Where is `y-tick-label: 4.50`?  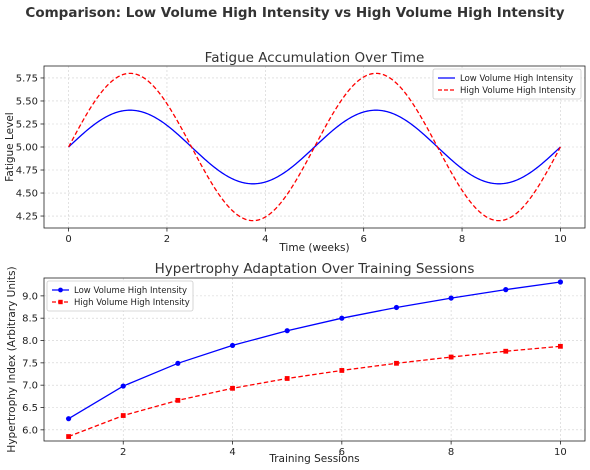
y-tick-label: 4.50 is located at coordinates (27, 194).